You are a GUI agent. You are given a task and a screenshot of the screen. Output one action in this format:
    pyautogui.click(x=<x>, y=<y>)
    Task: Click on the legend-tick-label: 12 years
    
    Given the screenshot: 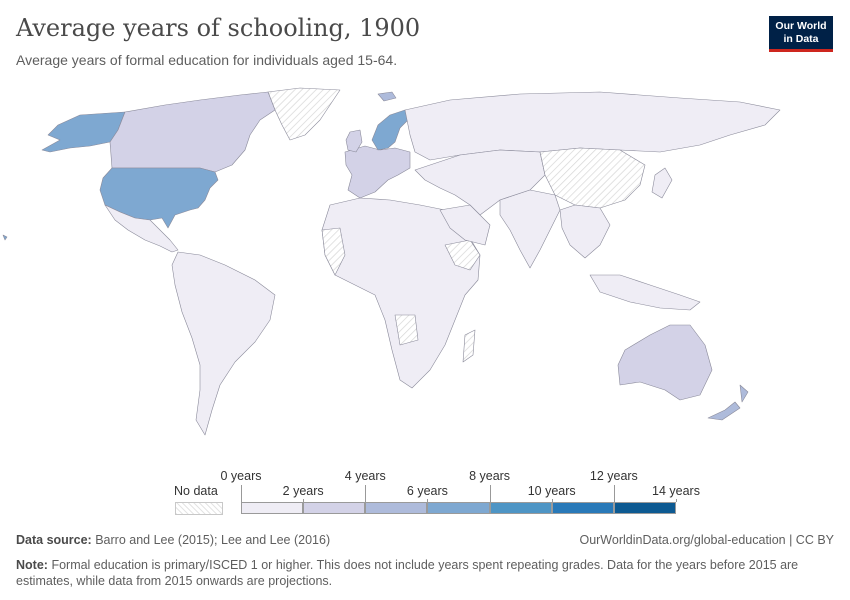 What is the action you would take?
    pyautogui.click(x=613, y=476)
    